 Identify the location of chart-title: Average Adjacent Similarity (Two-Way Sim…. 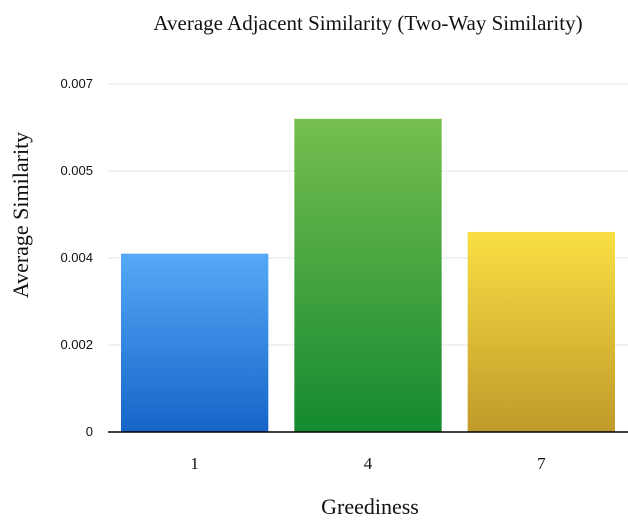
(367, 23).